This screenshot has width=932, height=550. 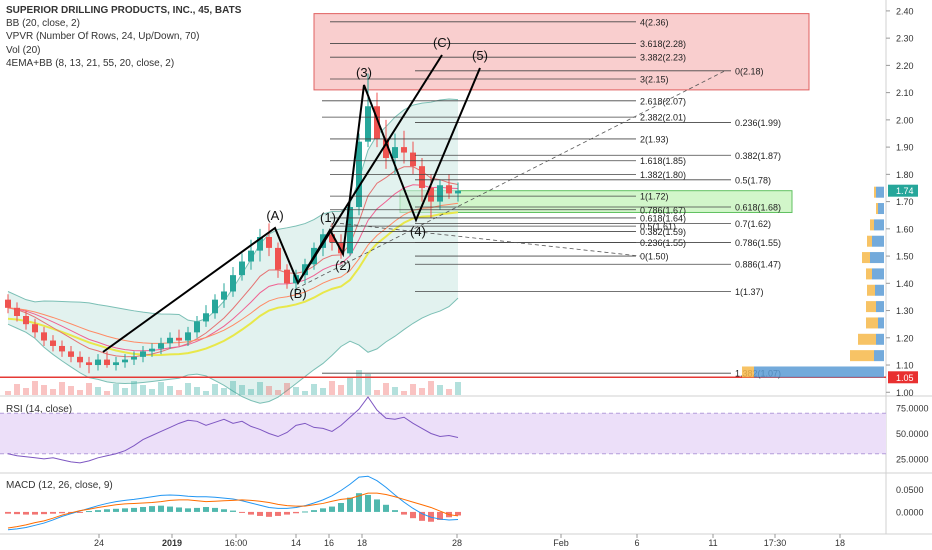 I want to click on price-tick-label: 2.20, so click(x=905, y=66).